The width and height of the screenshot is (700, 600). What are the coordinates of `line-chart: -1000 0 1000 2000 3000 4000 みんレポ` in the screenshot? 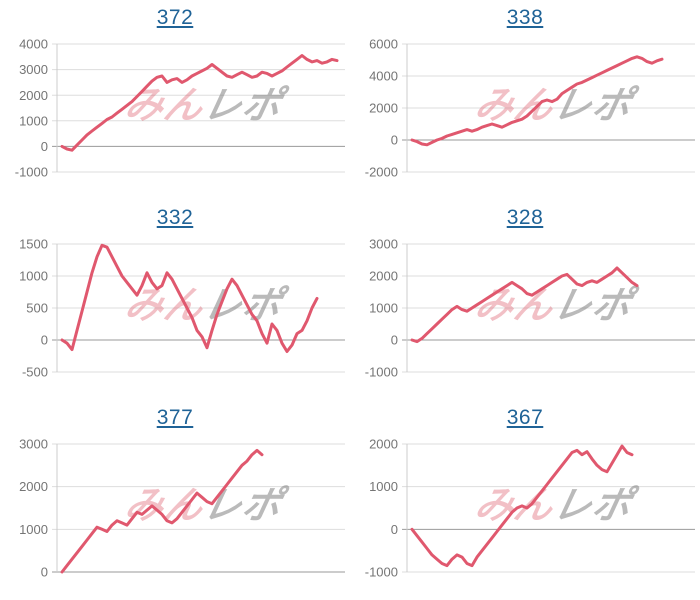 It's located at (180, 108).